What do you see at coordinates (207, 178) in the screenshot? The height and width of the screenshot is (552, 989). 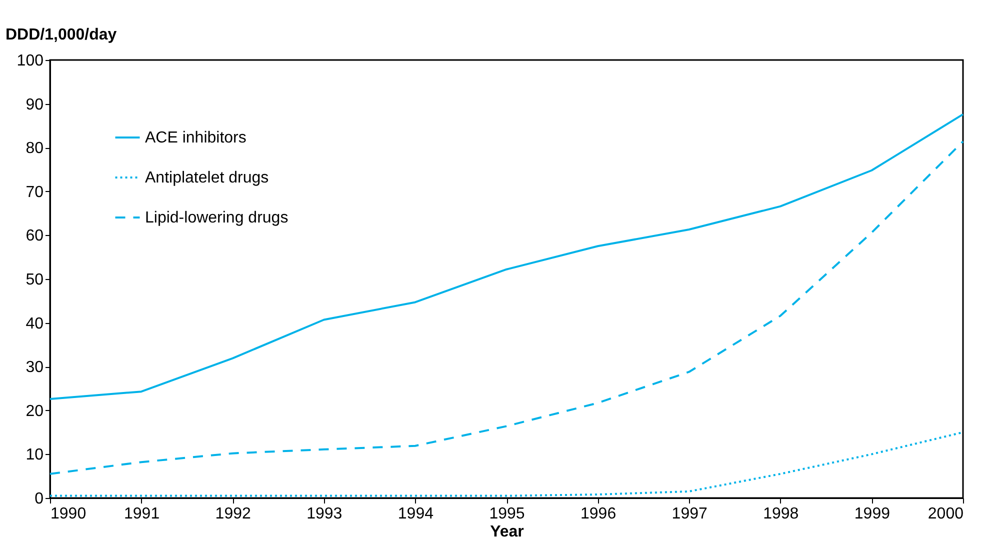 I see `legend-label: Antiplatelet drugs` at bounding box center [207, 178].